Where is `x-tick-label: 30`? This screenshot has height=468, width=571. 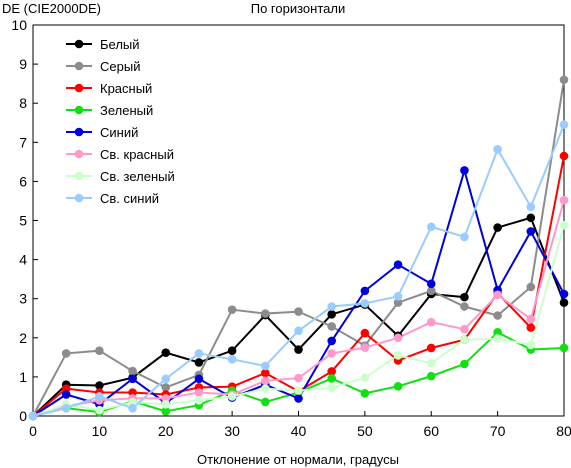
x-tick-label: 30 is located at coordinates (232, 431).